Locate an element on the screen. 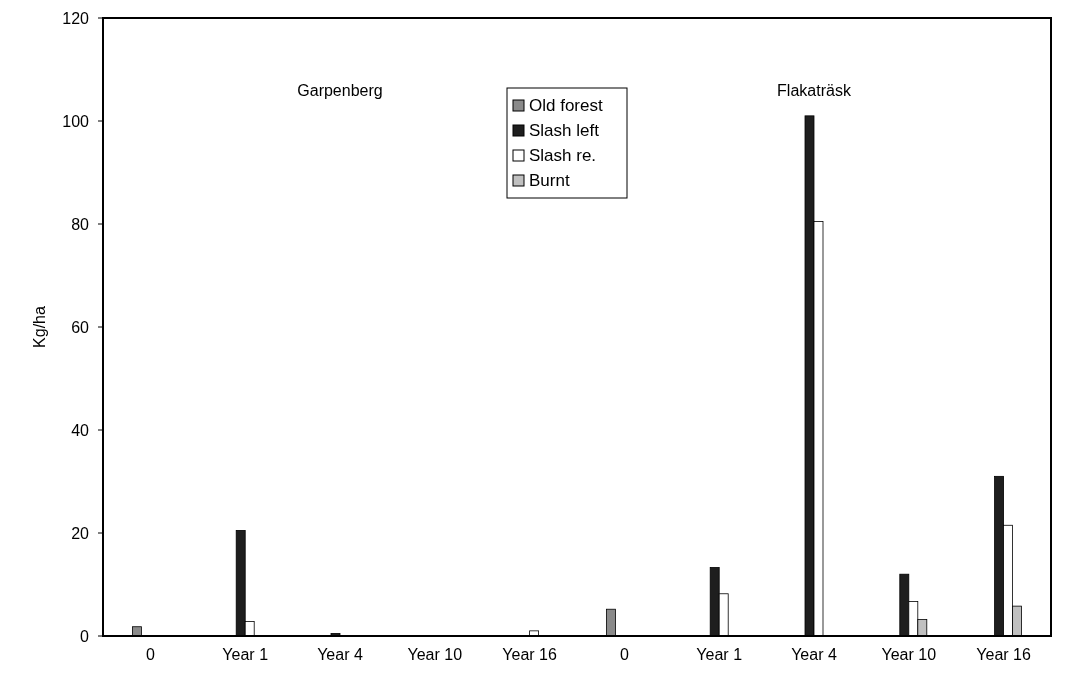 The height and width of the screenshot is (684, 1075). y-tick-label: 80 is located at coordinates (80, 224).